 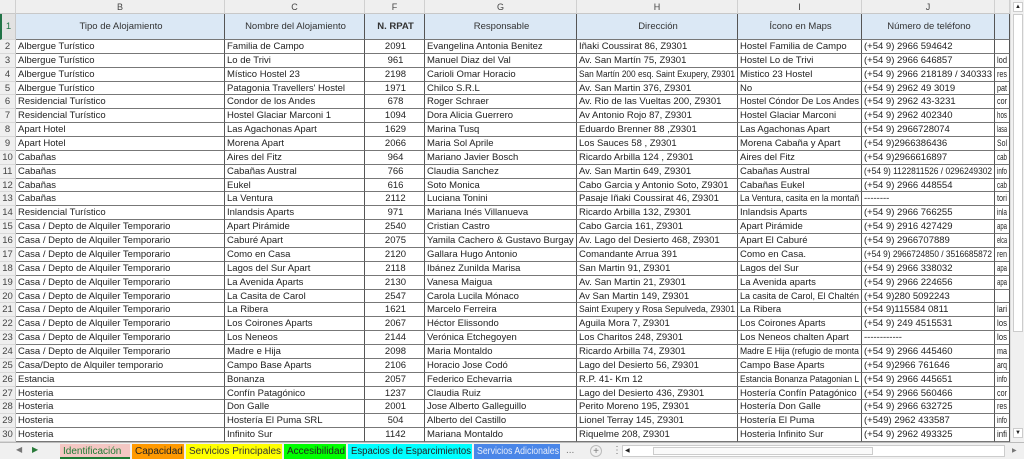 I want to click on cell-telefono: (+54 9) 2966 766255, so click(x=928, y=213).